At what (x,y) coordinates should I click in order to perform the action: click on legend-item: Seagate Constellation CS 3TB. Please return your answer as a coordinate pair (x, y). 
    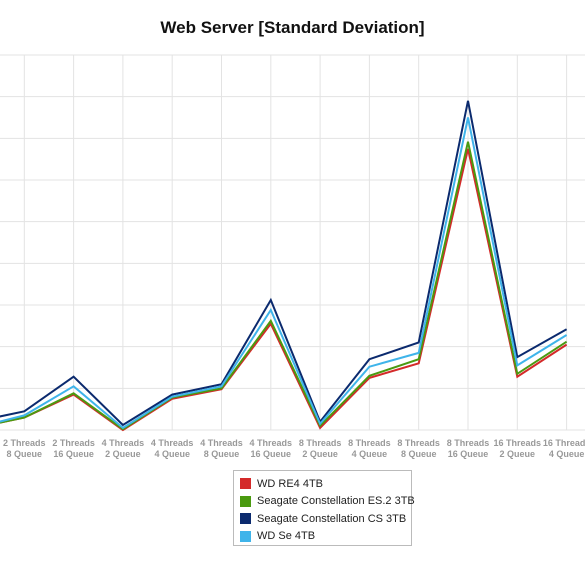
    Looking at the image, I should click on (323, 519).